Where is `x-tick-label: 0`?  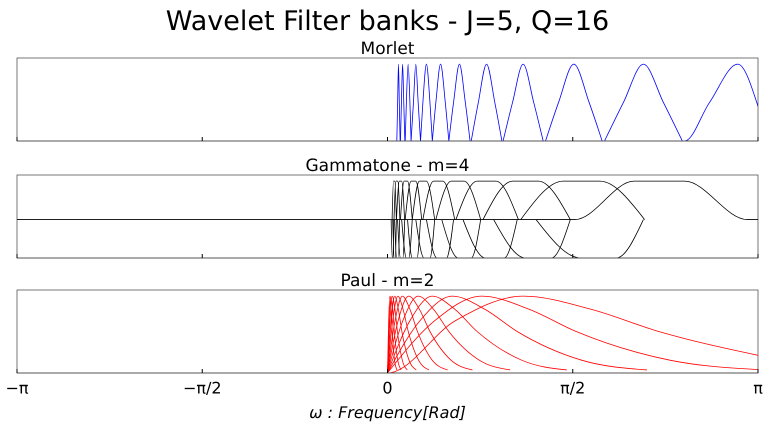 x-tick-label: 0 is located at coordinates (387, 388).